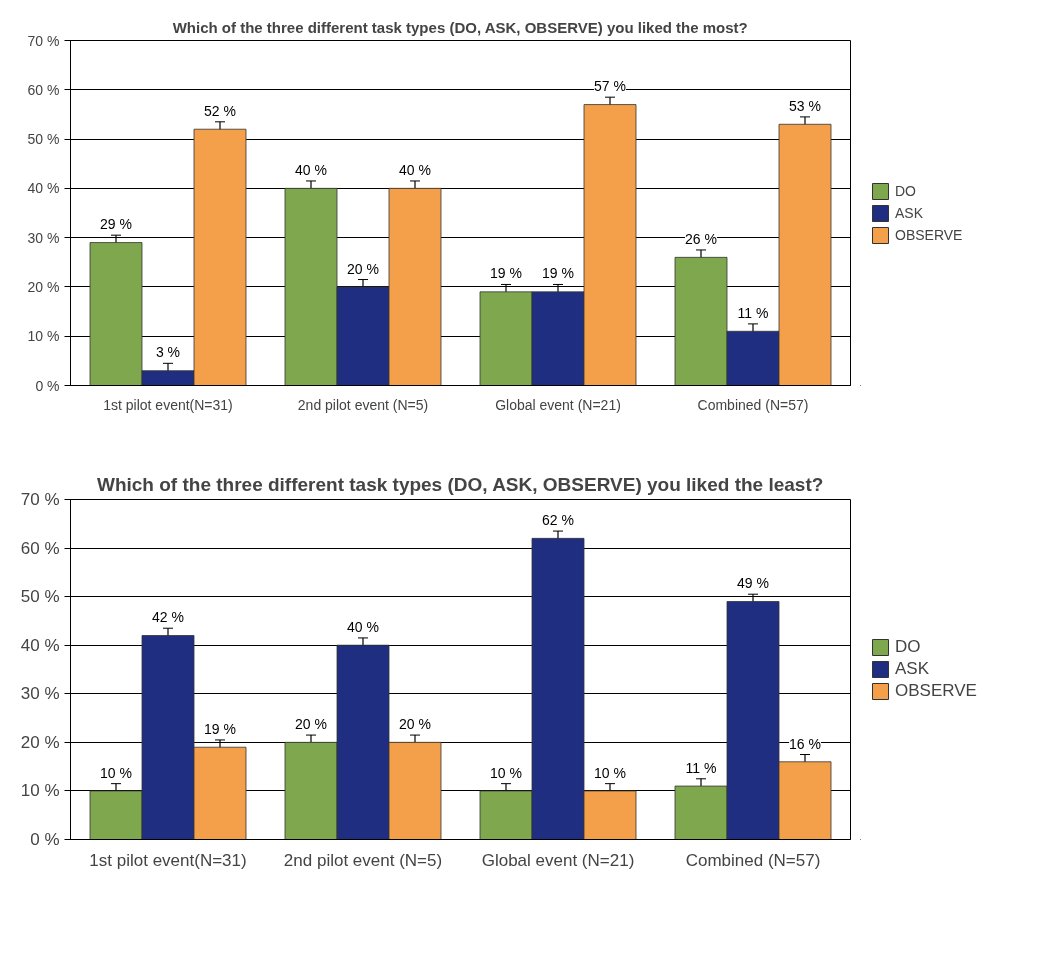 This screenshot has height=969, width=1053. What do you see at coordinates (460, 484) in the screenshot?
I see `chart-title: Which of the three different task types (DO, ASK, OBSERVE) you liked the least?` at bounding box center [460, 484].